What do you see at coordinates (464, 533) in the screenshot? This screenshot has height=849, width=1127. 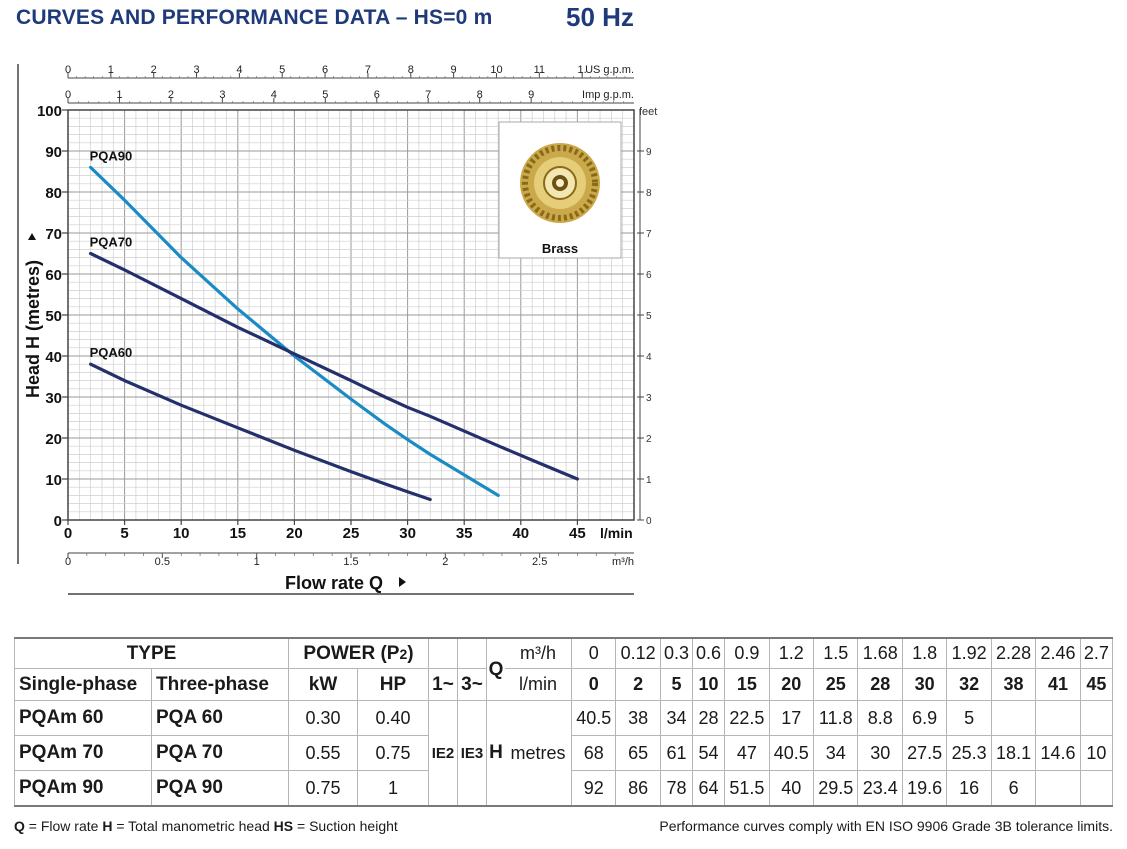 I see `x-tick-label: 35` at bounding box center [464, 533].